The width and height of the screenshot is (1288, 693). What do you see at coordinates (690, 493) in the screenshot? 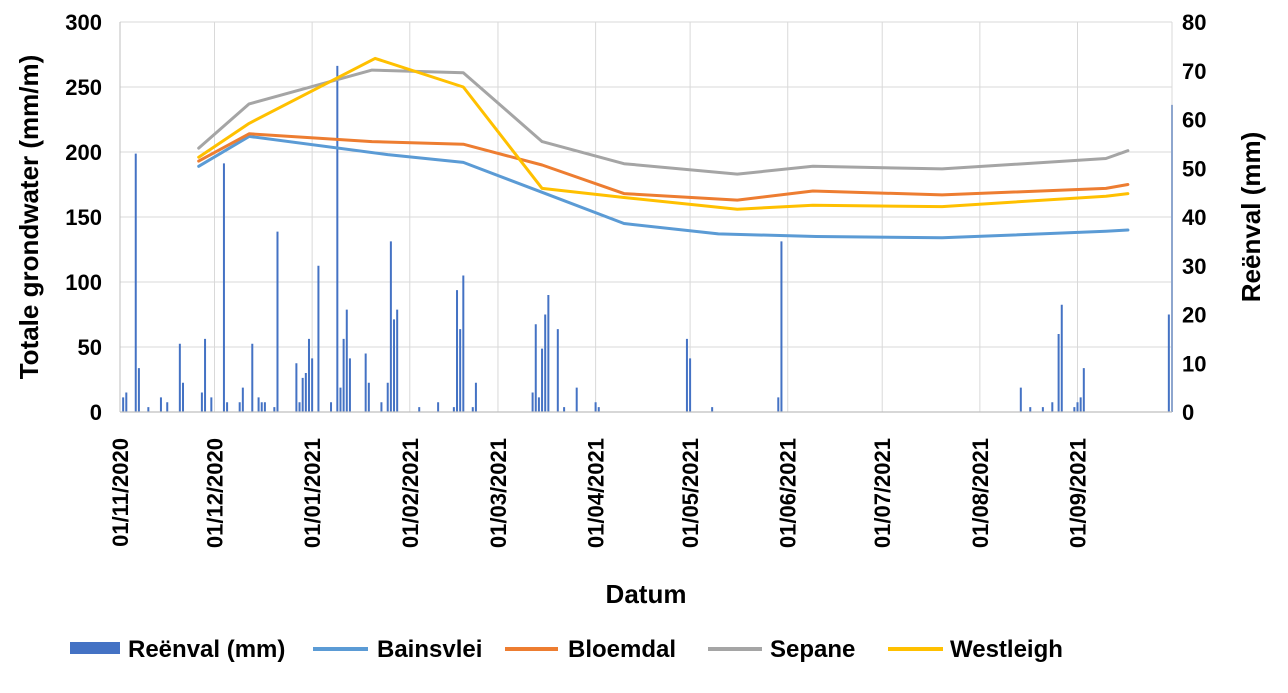
I see `x-tick-label: 01/05/2021` at bounding box center [690, 493].